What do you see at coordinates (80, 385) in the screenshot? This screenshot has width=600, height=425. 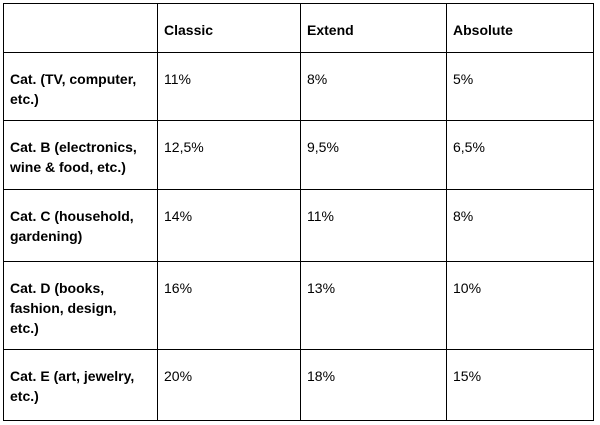 I see `row-label-cat-e: Cat. E (art, jewelry, etc.)` at bounding box center [80, 385].